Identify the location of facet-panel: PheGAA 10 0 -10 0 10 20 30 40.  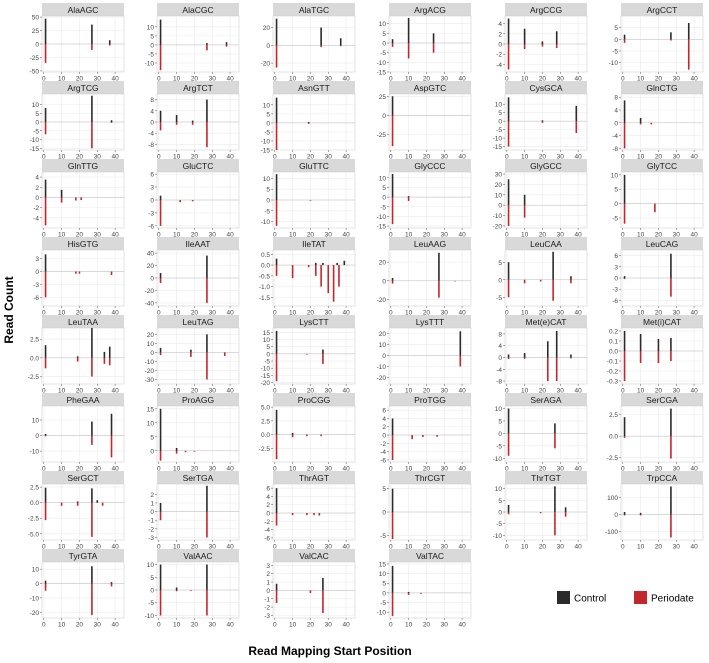
(77, 433).